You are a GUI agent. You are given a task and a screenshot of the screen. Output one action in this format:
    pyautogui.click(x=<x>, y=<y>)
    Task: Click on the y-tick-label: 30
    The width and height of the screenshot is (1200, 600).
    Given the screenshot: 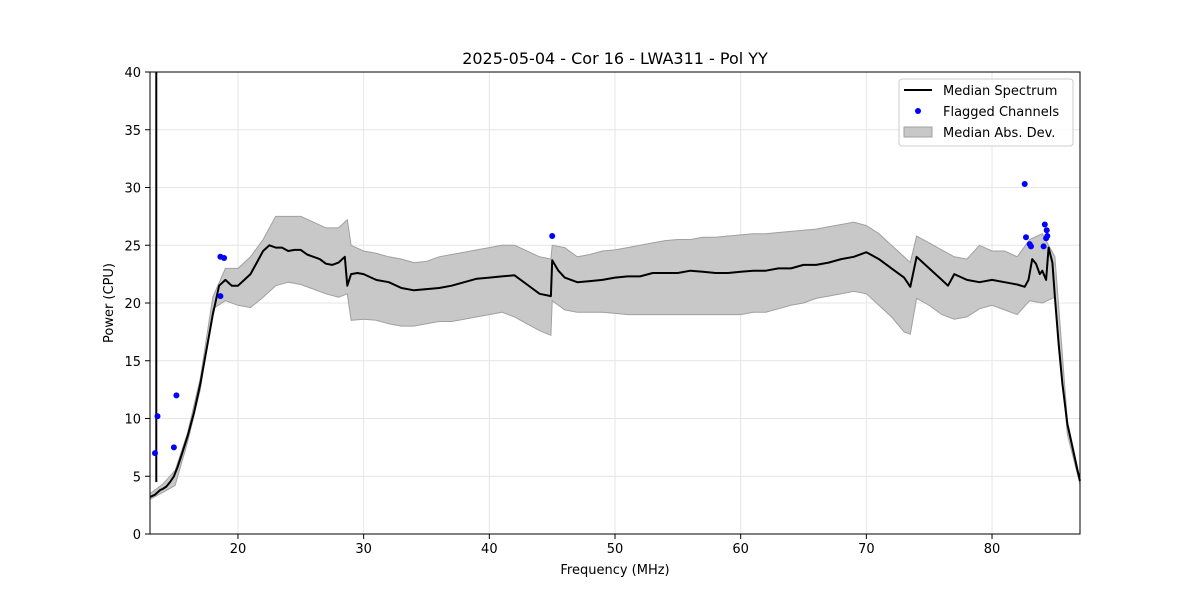 What is the action you would take?
    pyautogui.click(x=132, y=189)
    